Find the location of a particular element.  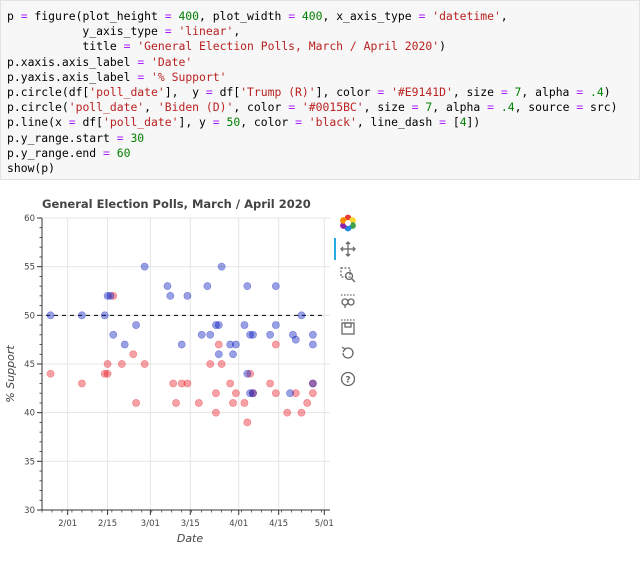

code-line: show(p) is located at coordinates (31, 168).